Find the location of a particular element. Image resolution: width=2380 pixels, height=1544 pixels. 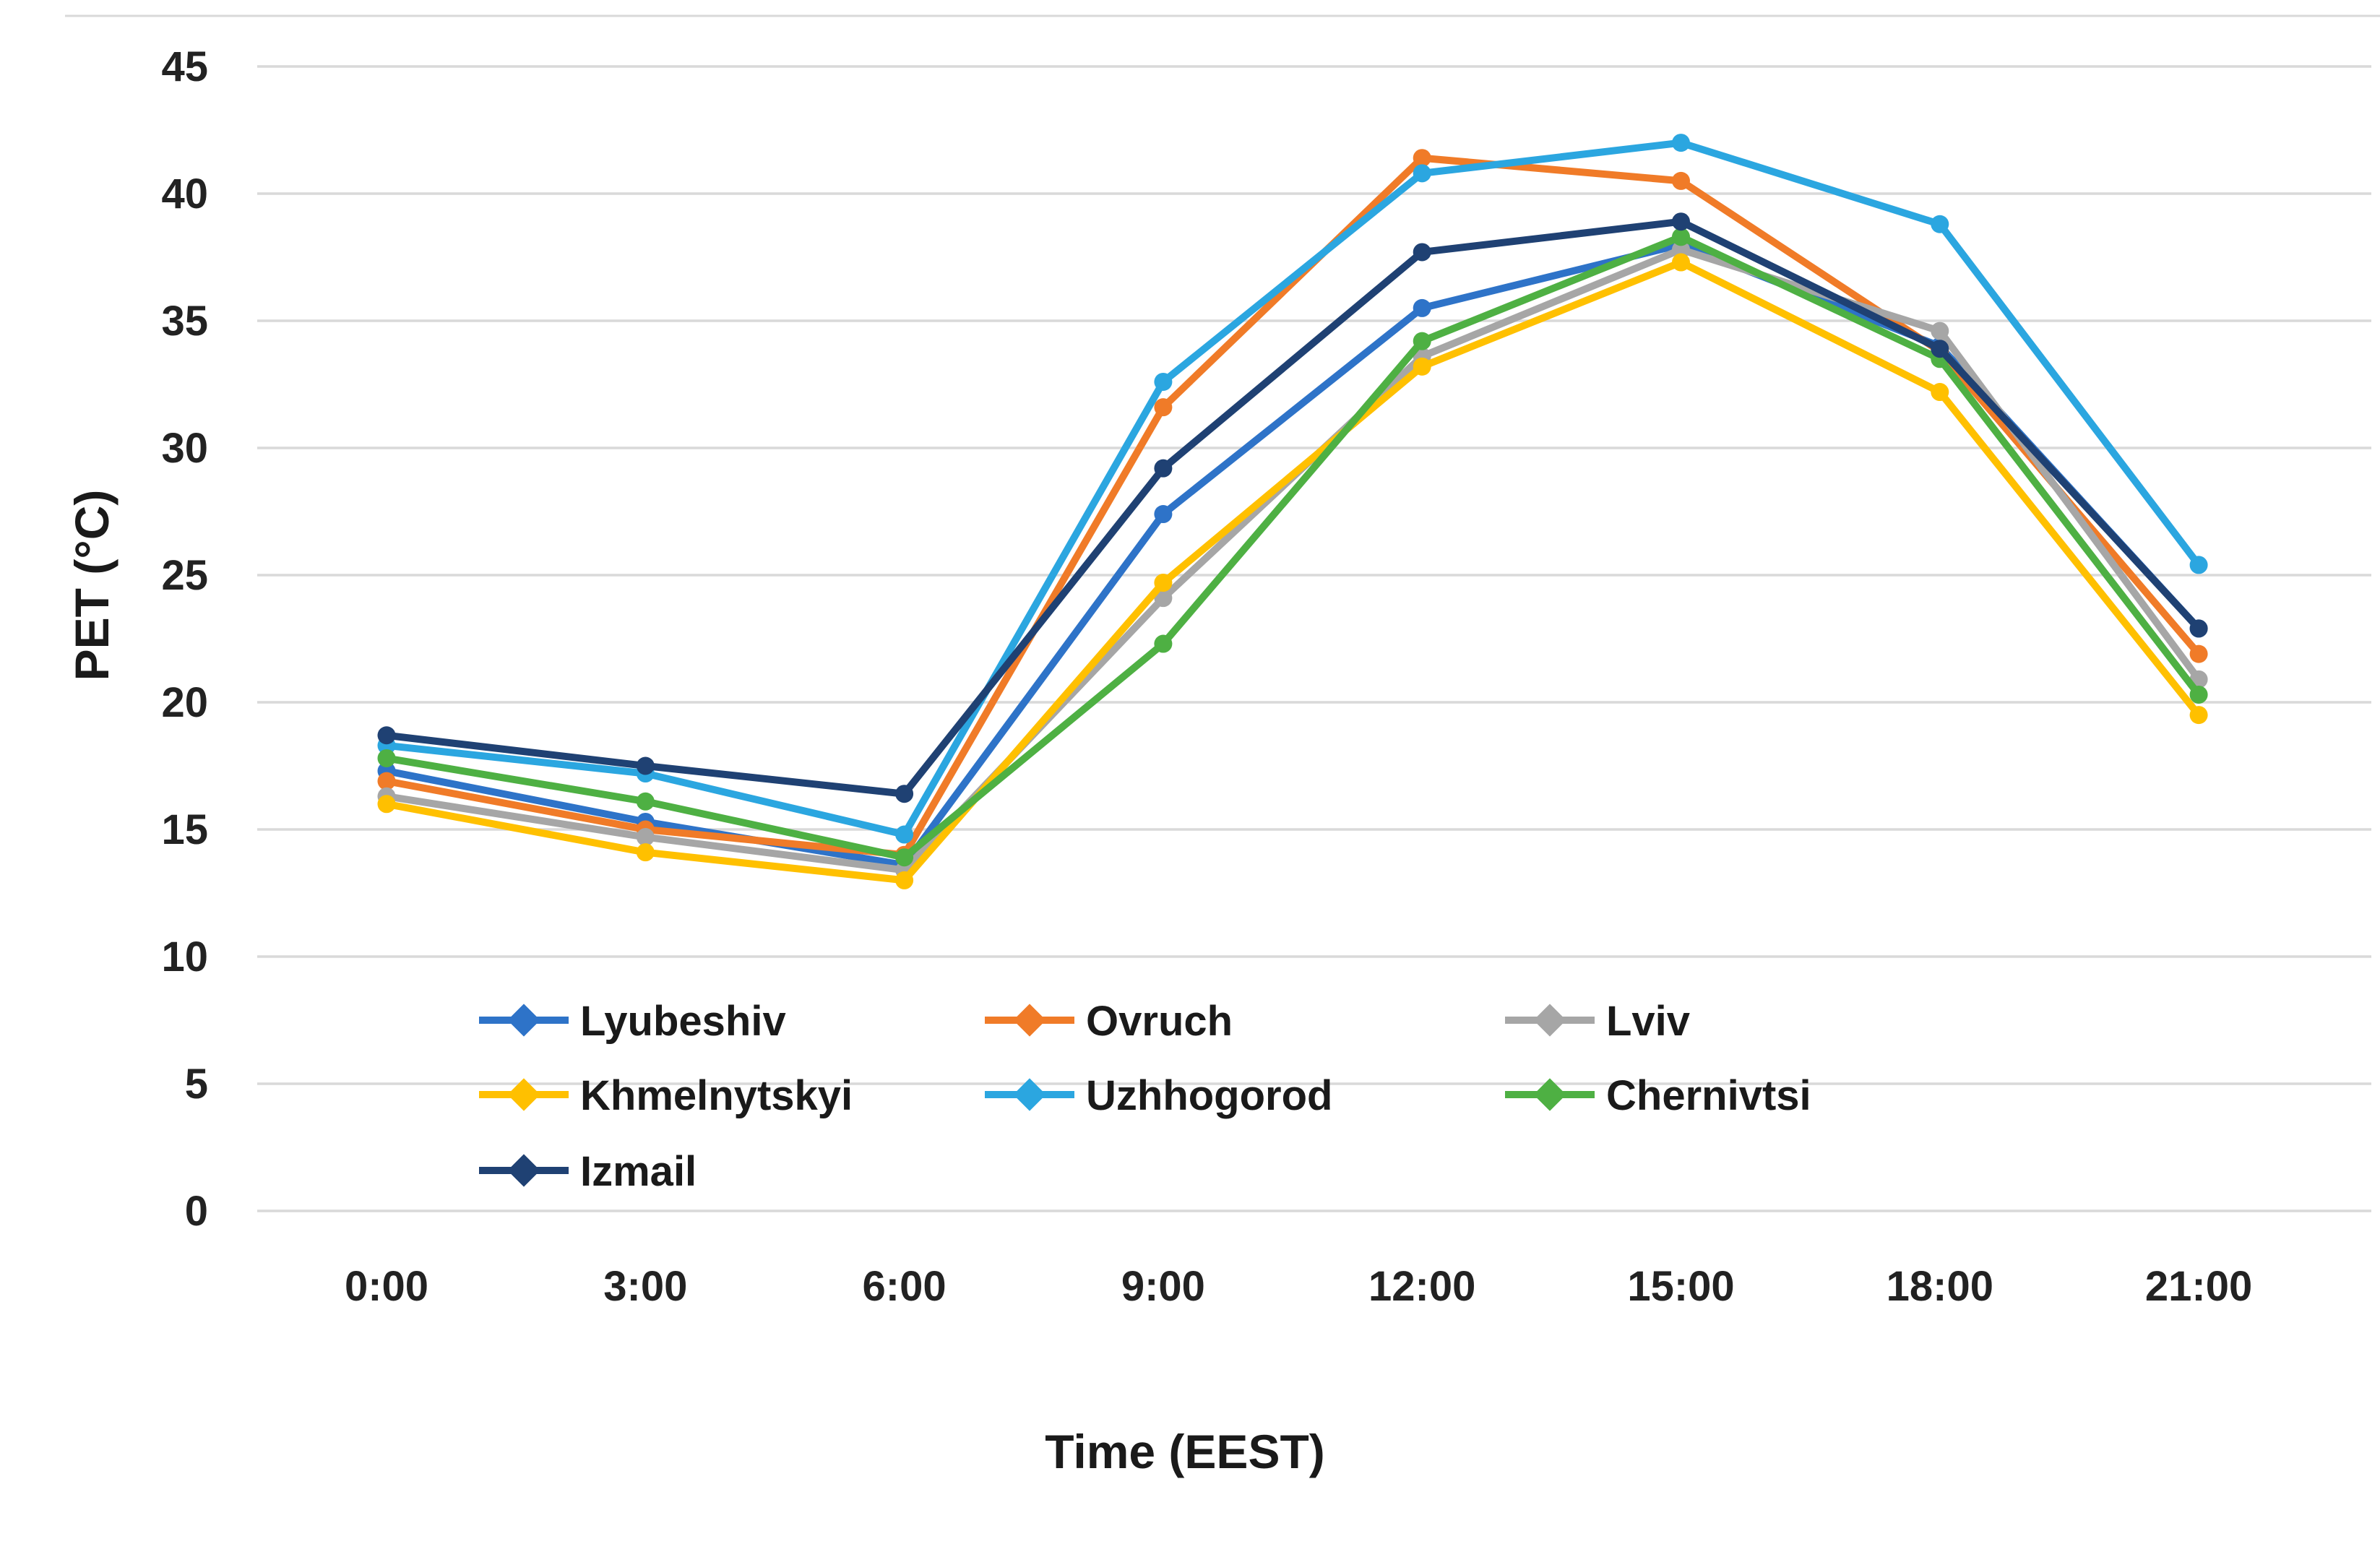

legend-label-uzhhogorod: Uzhhogorod is located at coordinates (1209, 1095).